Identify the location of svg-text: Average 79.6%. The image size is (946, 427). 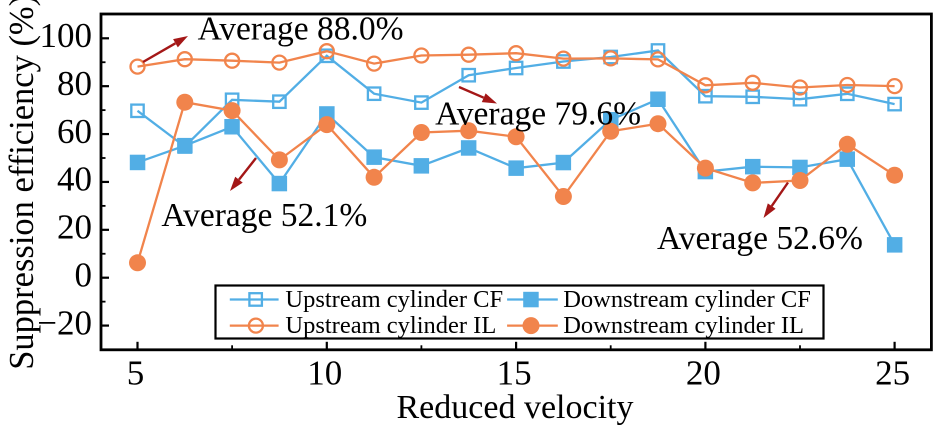
(538, 113).